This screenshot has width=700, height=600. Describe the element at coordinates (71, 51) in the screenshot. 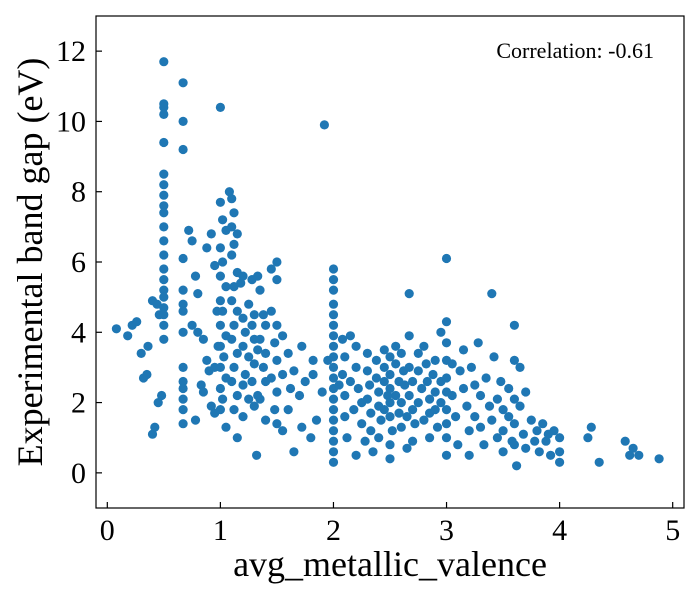

I see `y-tick-label: 12` at that location.